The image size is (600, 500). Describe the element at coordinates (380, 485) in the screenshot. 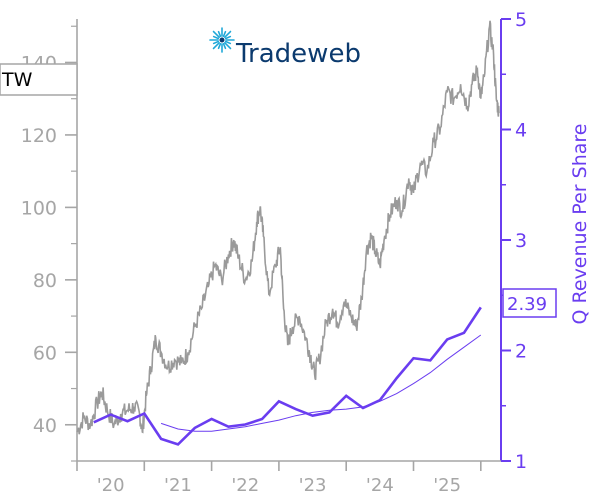

I see `x-tick-label: '24` at that location.